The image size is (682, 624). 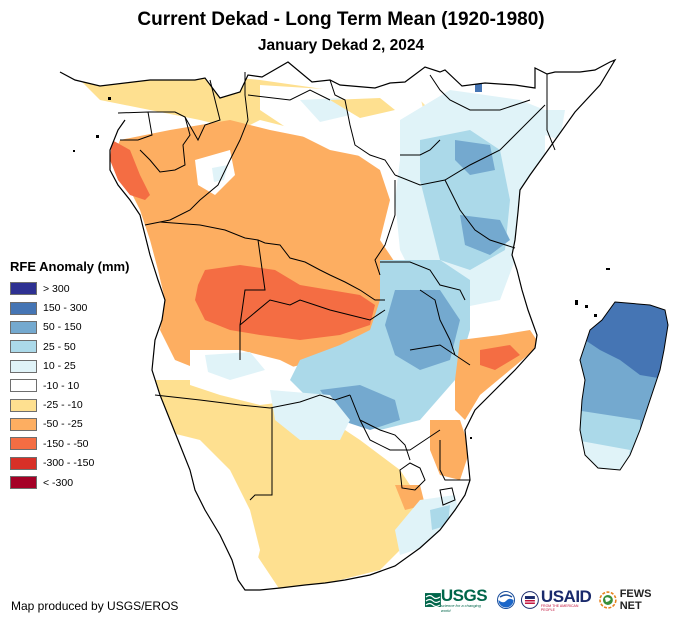 I want to click on legend-title: RFE Anomaly (mm), so click(x=70, y=266).